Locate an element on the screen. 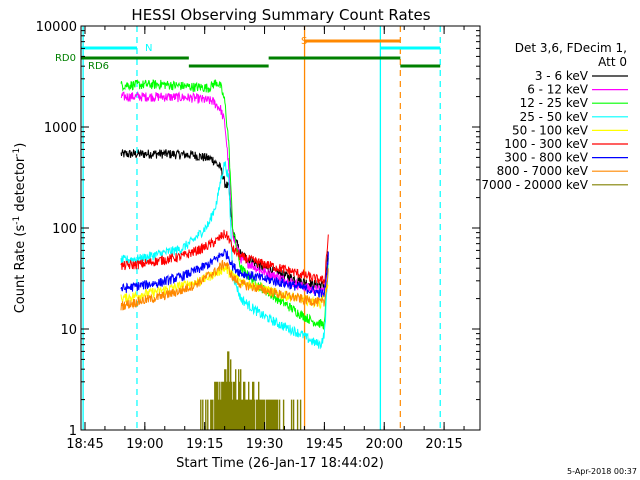 The width and height of the screenshot is (640, 480). legend-label-8: 7000 - 20000 keV is located at coordinates (534, 185).